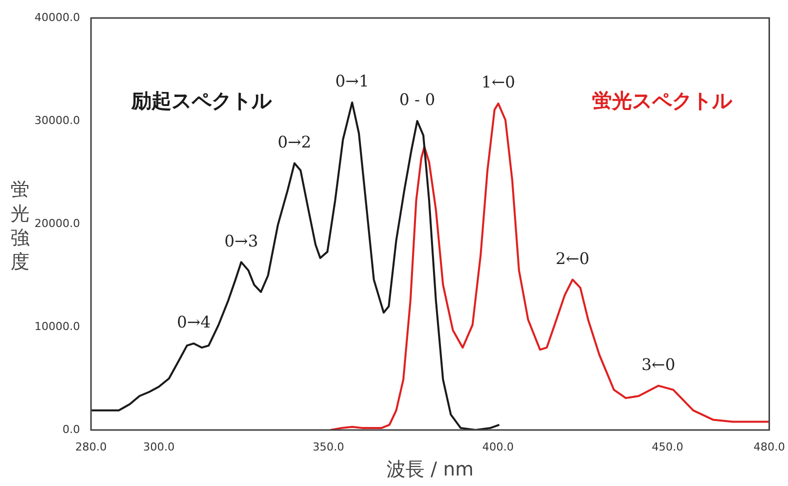 This screenshot has width=788, height=486. I want to click on y-tick-label: 10000.0, so click(57, 326).